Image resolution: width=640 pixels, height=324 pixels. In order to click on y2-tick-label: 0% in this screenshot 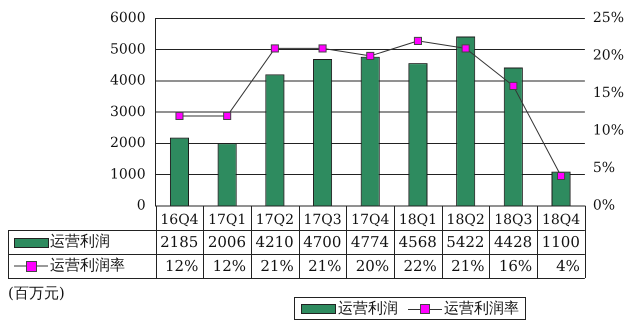, I will do `click(604, 206)`.